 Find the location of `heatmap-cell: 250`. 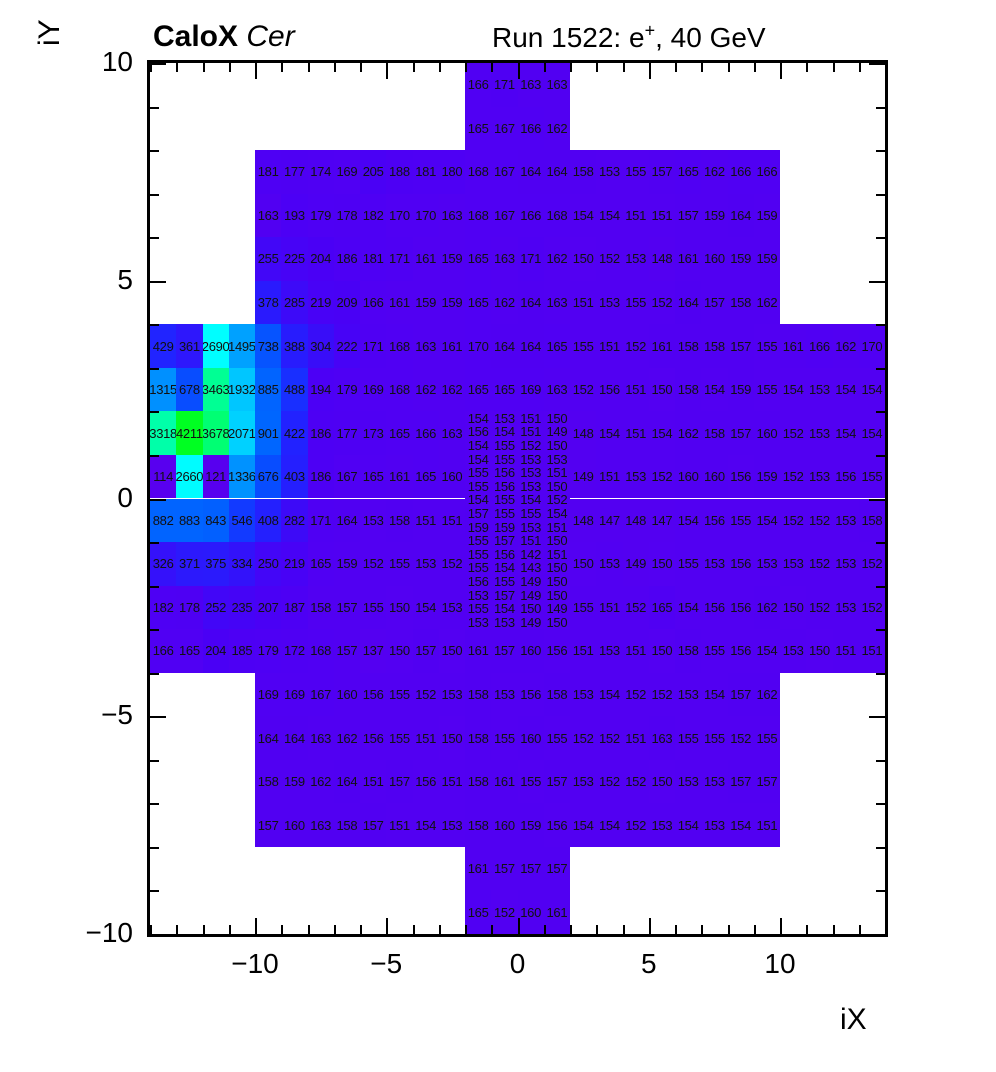

heatmap-cell: 250 is located at coordinates (268, 564).